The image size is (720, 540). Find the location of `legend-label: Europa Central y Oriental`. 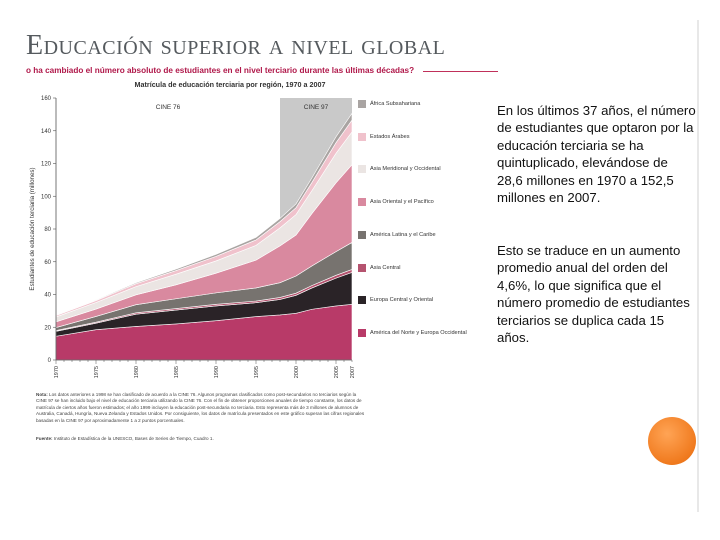

legend-label: Europa Central y Oriental is located at coordinates (402, 300).